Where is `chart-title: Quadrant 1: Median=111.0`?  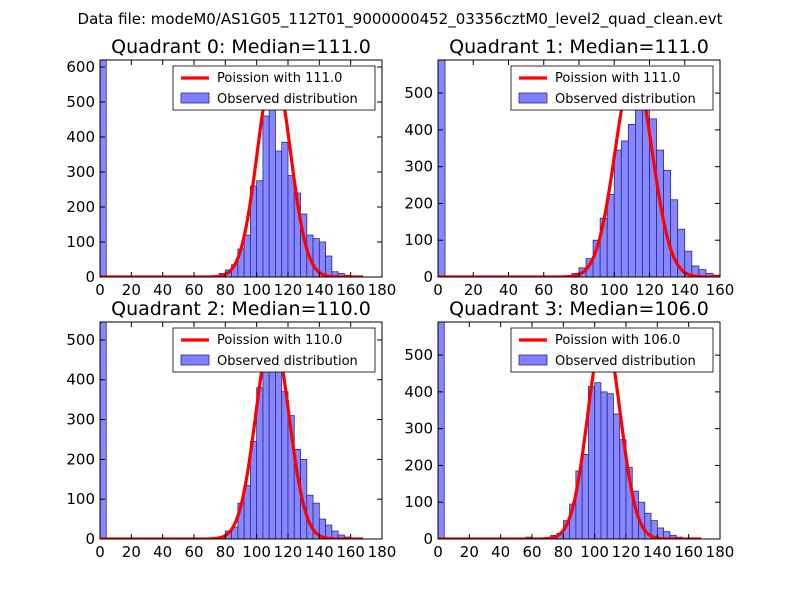 chart-title: Quadrant 1: Median=111.0 is located at coordinates (579, 47).